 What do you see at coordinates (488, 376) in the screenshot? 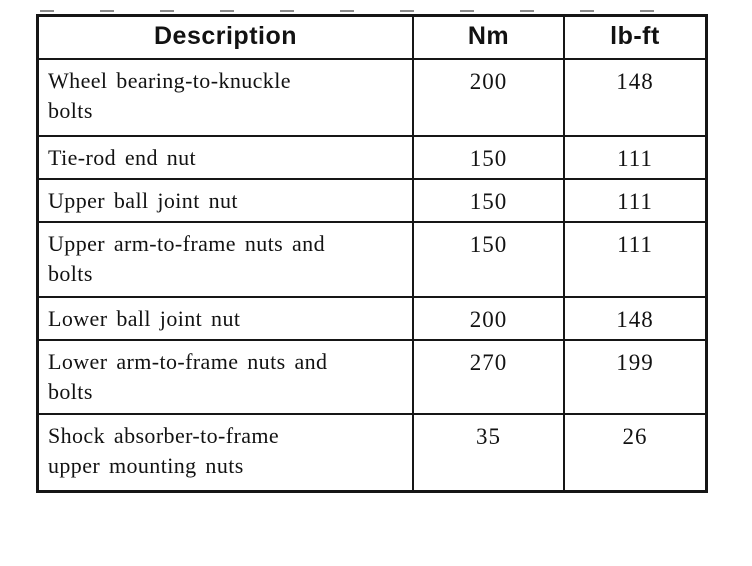
I see `nm-cell: 270` at bounding box center [488, 376].